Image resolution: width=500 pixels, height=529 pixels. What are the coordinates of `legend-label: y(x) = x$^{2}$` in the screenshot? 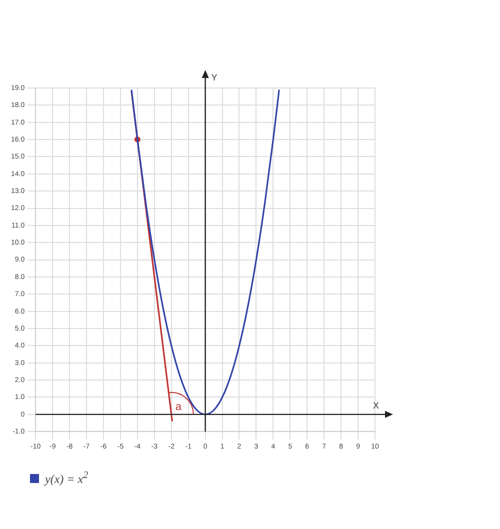 It's located at (66, 478).